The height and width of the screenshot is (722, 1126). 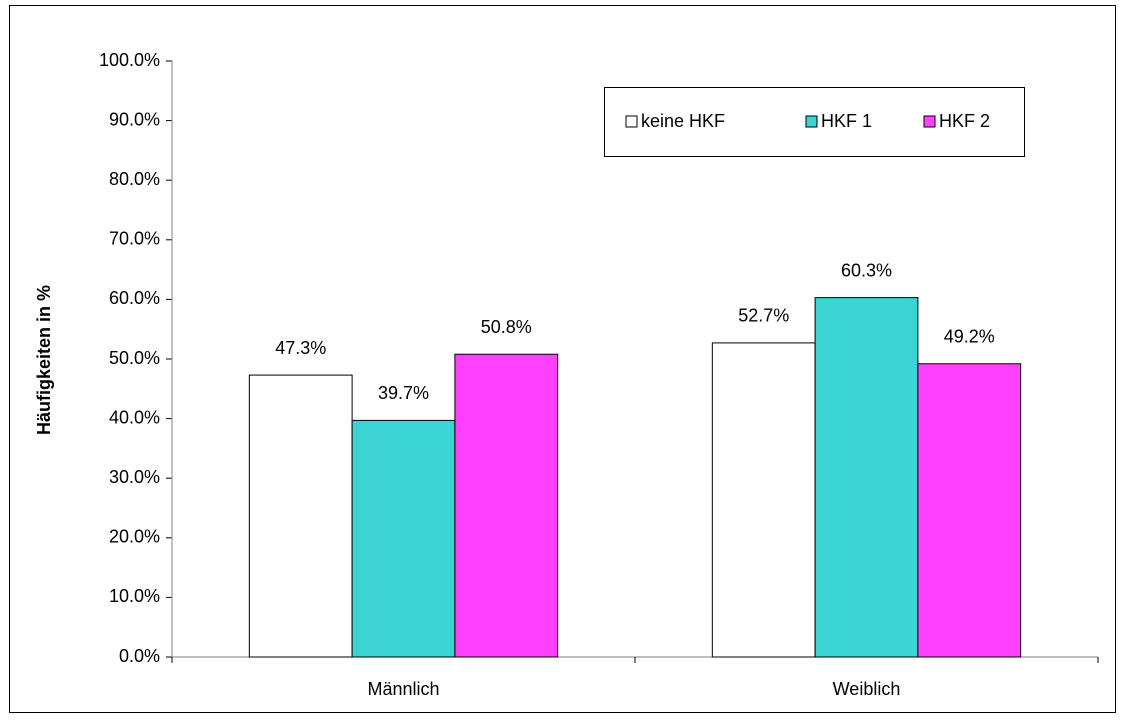 What do you see at coordinates (964, 121) in the screenshot?
I see `legend-label: HKF 2` at bounding box center [964, 121].